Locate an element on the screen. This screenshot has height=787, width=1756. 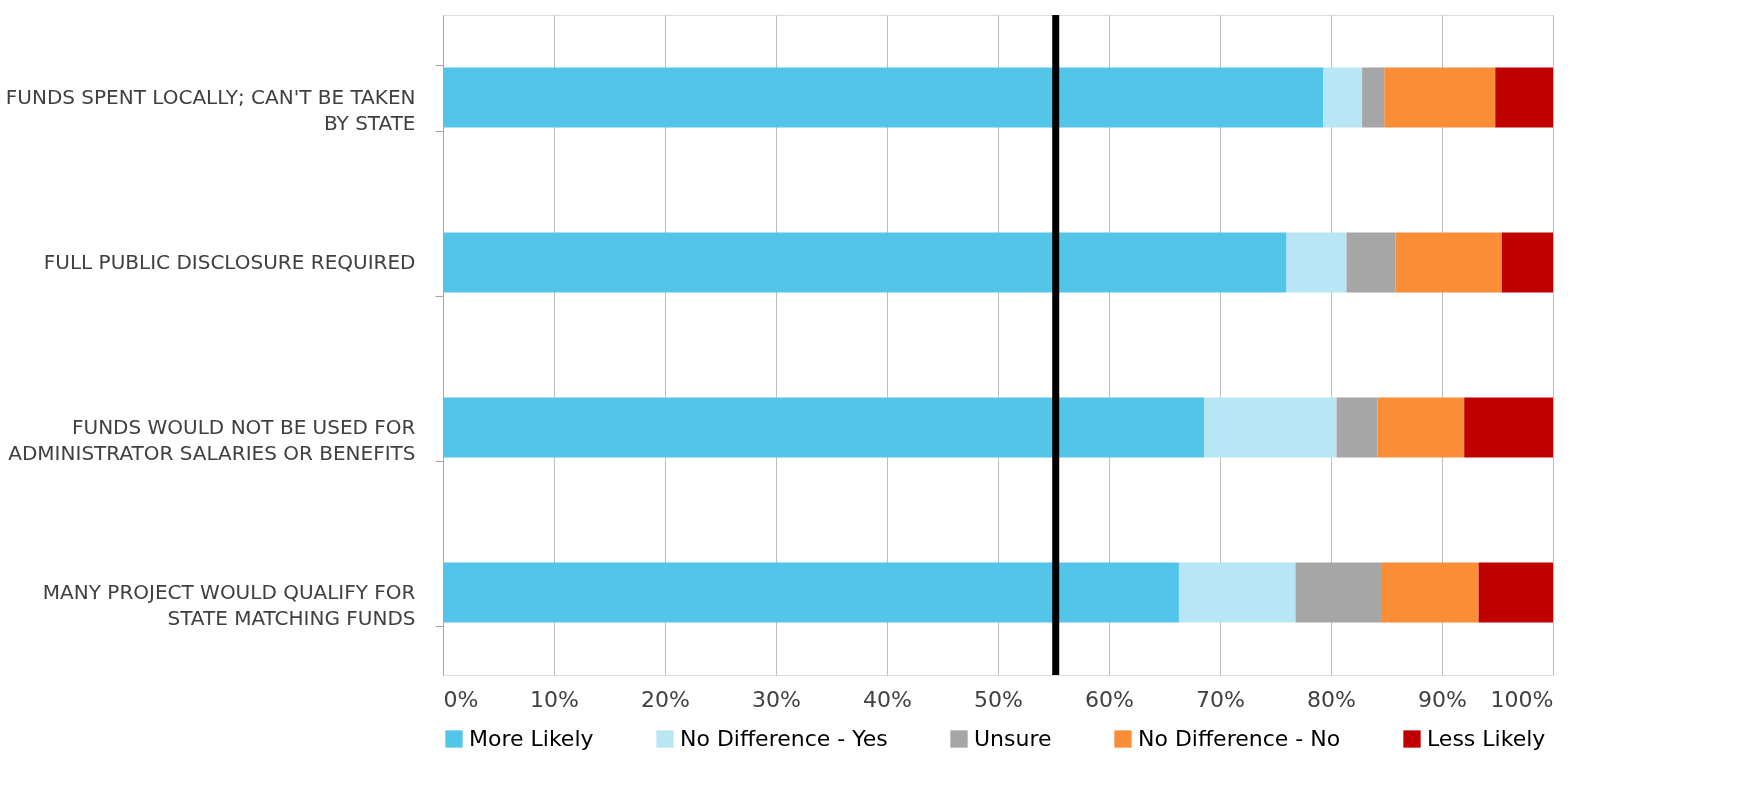
legend-label: No Difference - Yes is located at coordinates (784, 738).